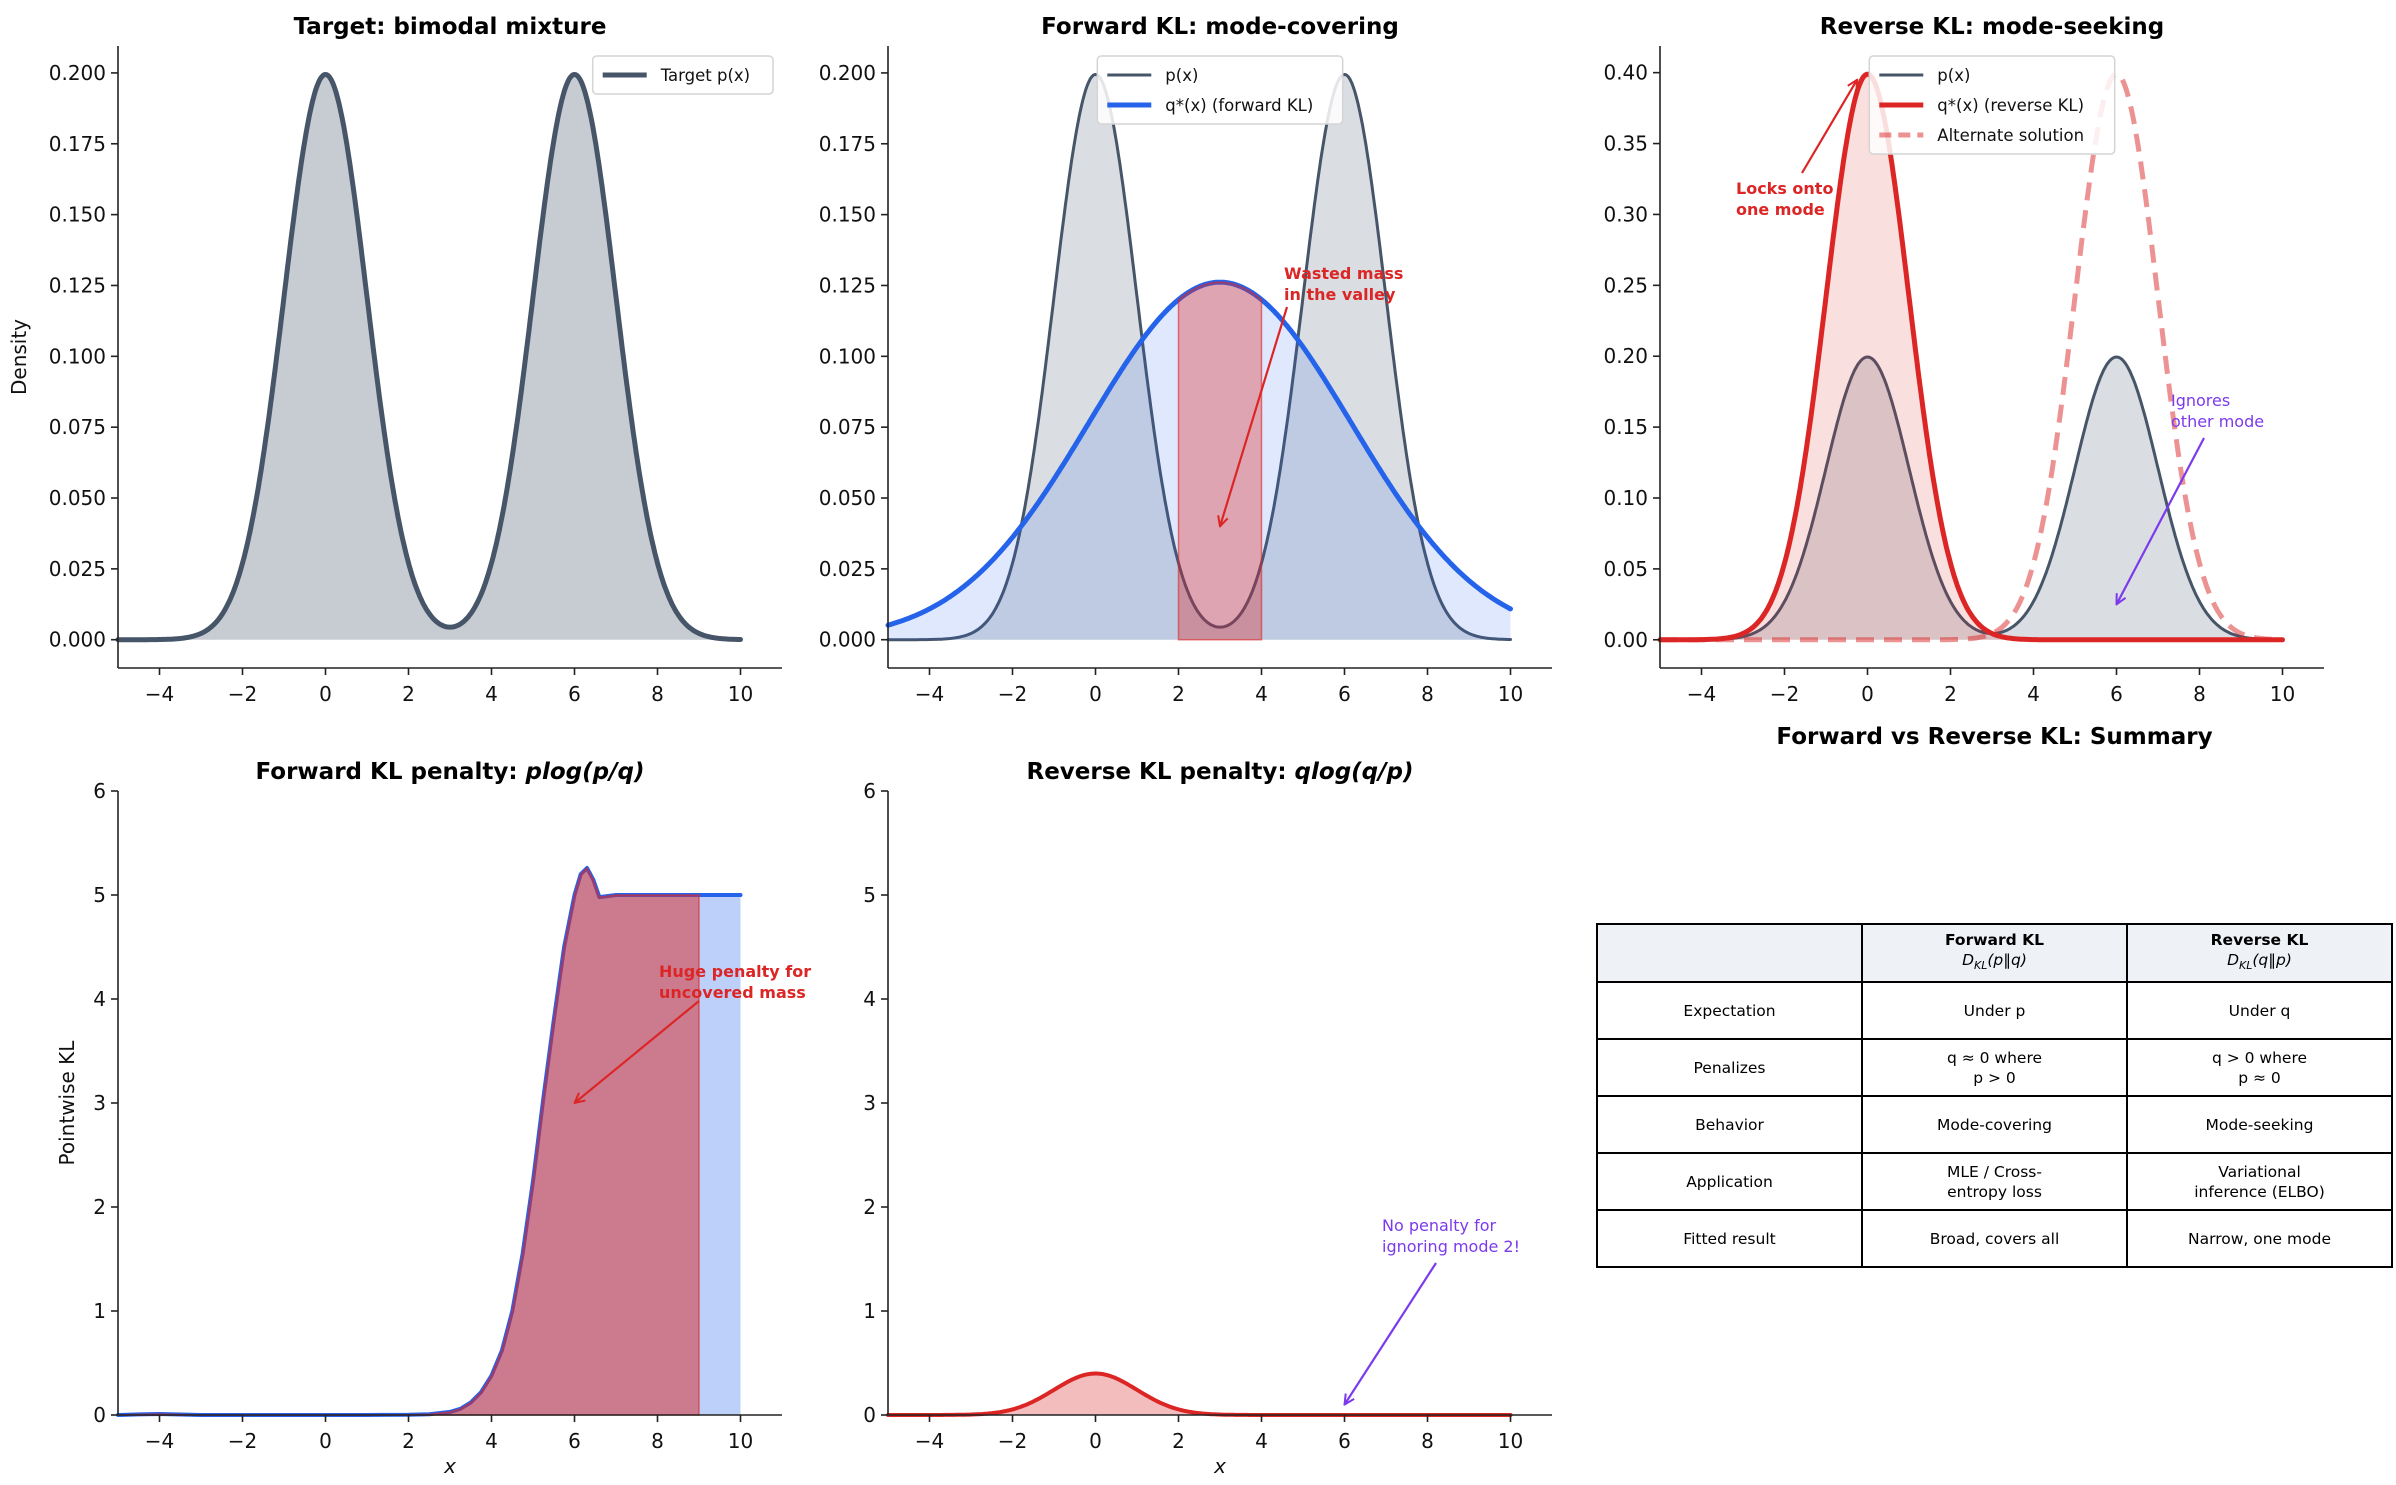  Describe the element at coordinates (2259, 1171) in the screenshot. I see `cell-text-line: Variational` at that location.